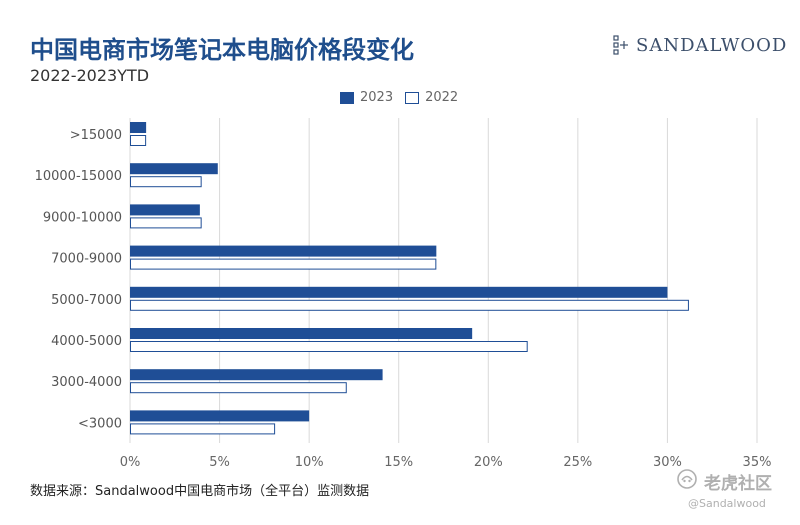 The image size is (800, 525). What do you see at coordinates (86, 382) in the screenshot?
I see `y-category-label: 3000-4000` at bounding box center [86, 382].